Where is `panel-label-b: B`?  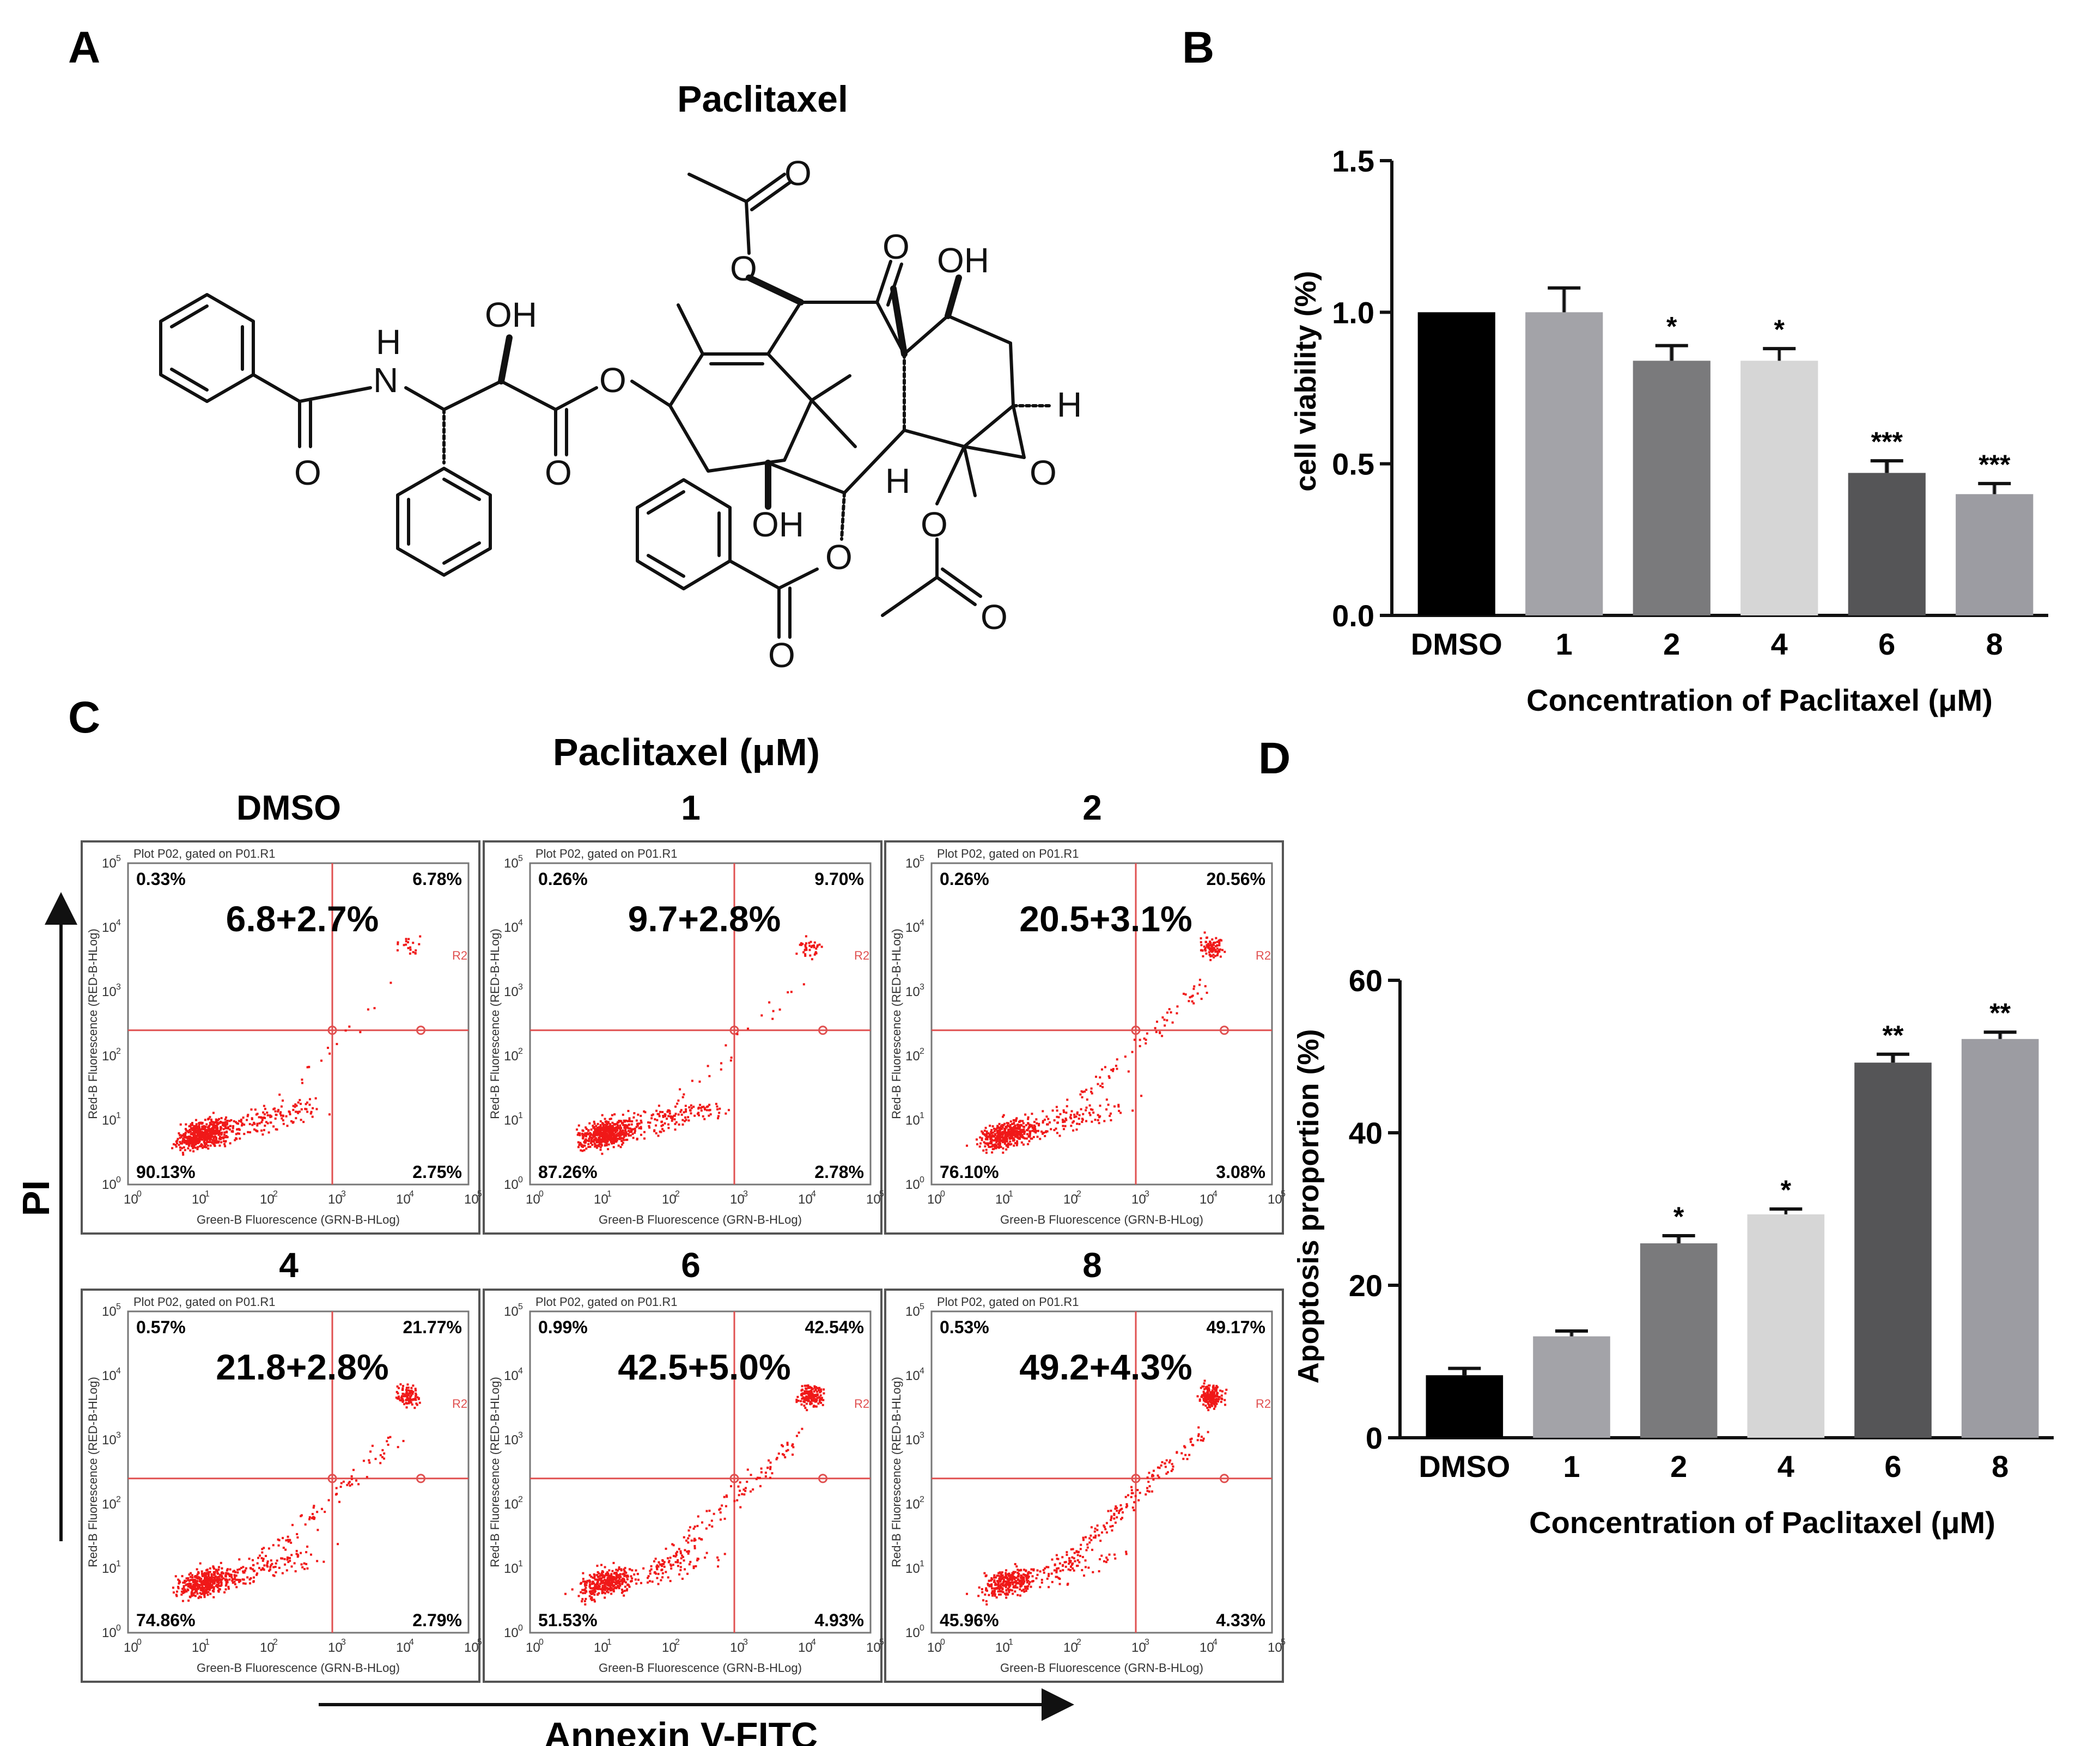 panel-label-b: B is located at coordinates (1198, 47).